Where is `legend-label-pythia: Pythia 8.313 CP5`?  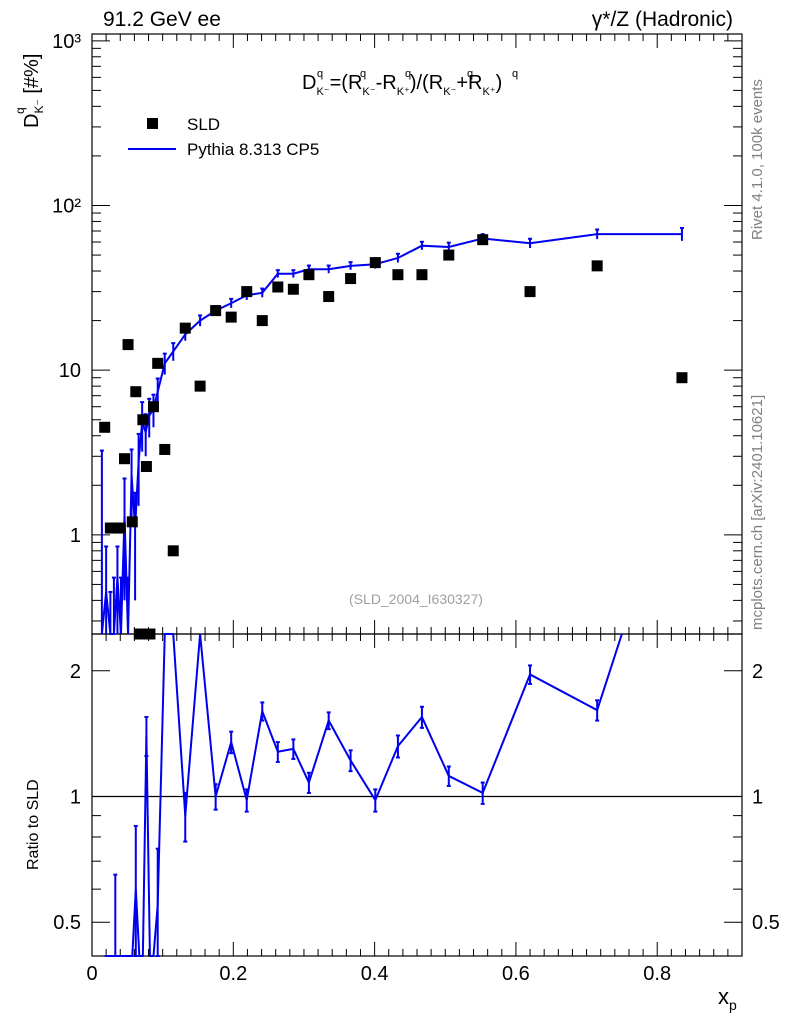 legend-label-pythia: Pythia 8.313 CP5 is located at coordinates (253, 149).